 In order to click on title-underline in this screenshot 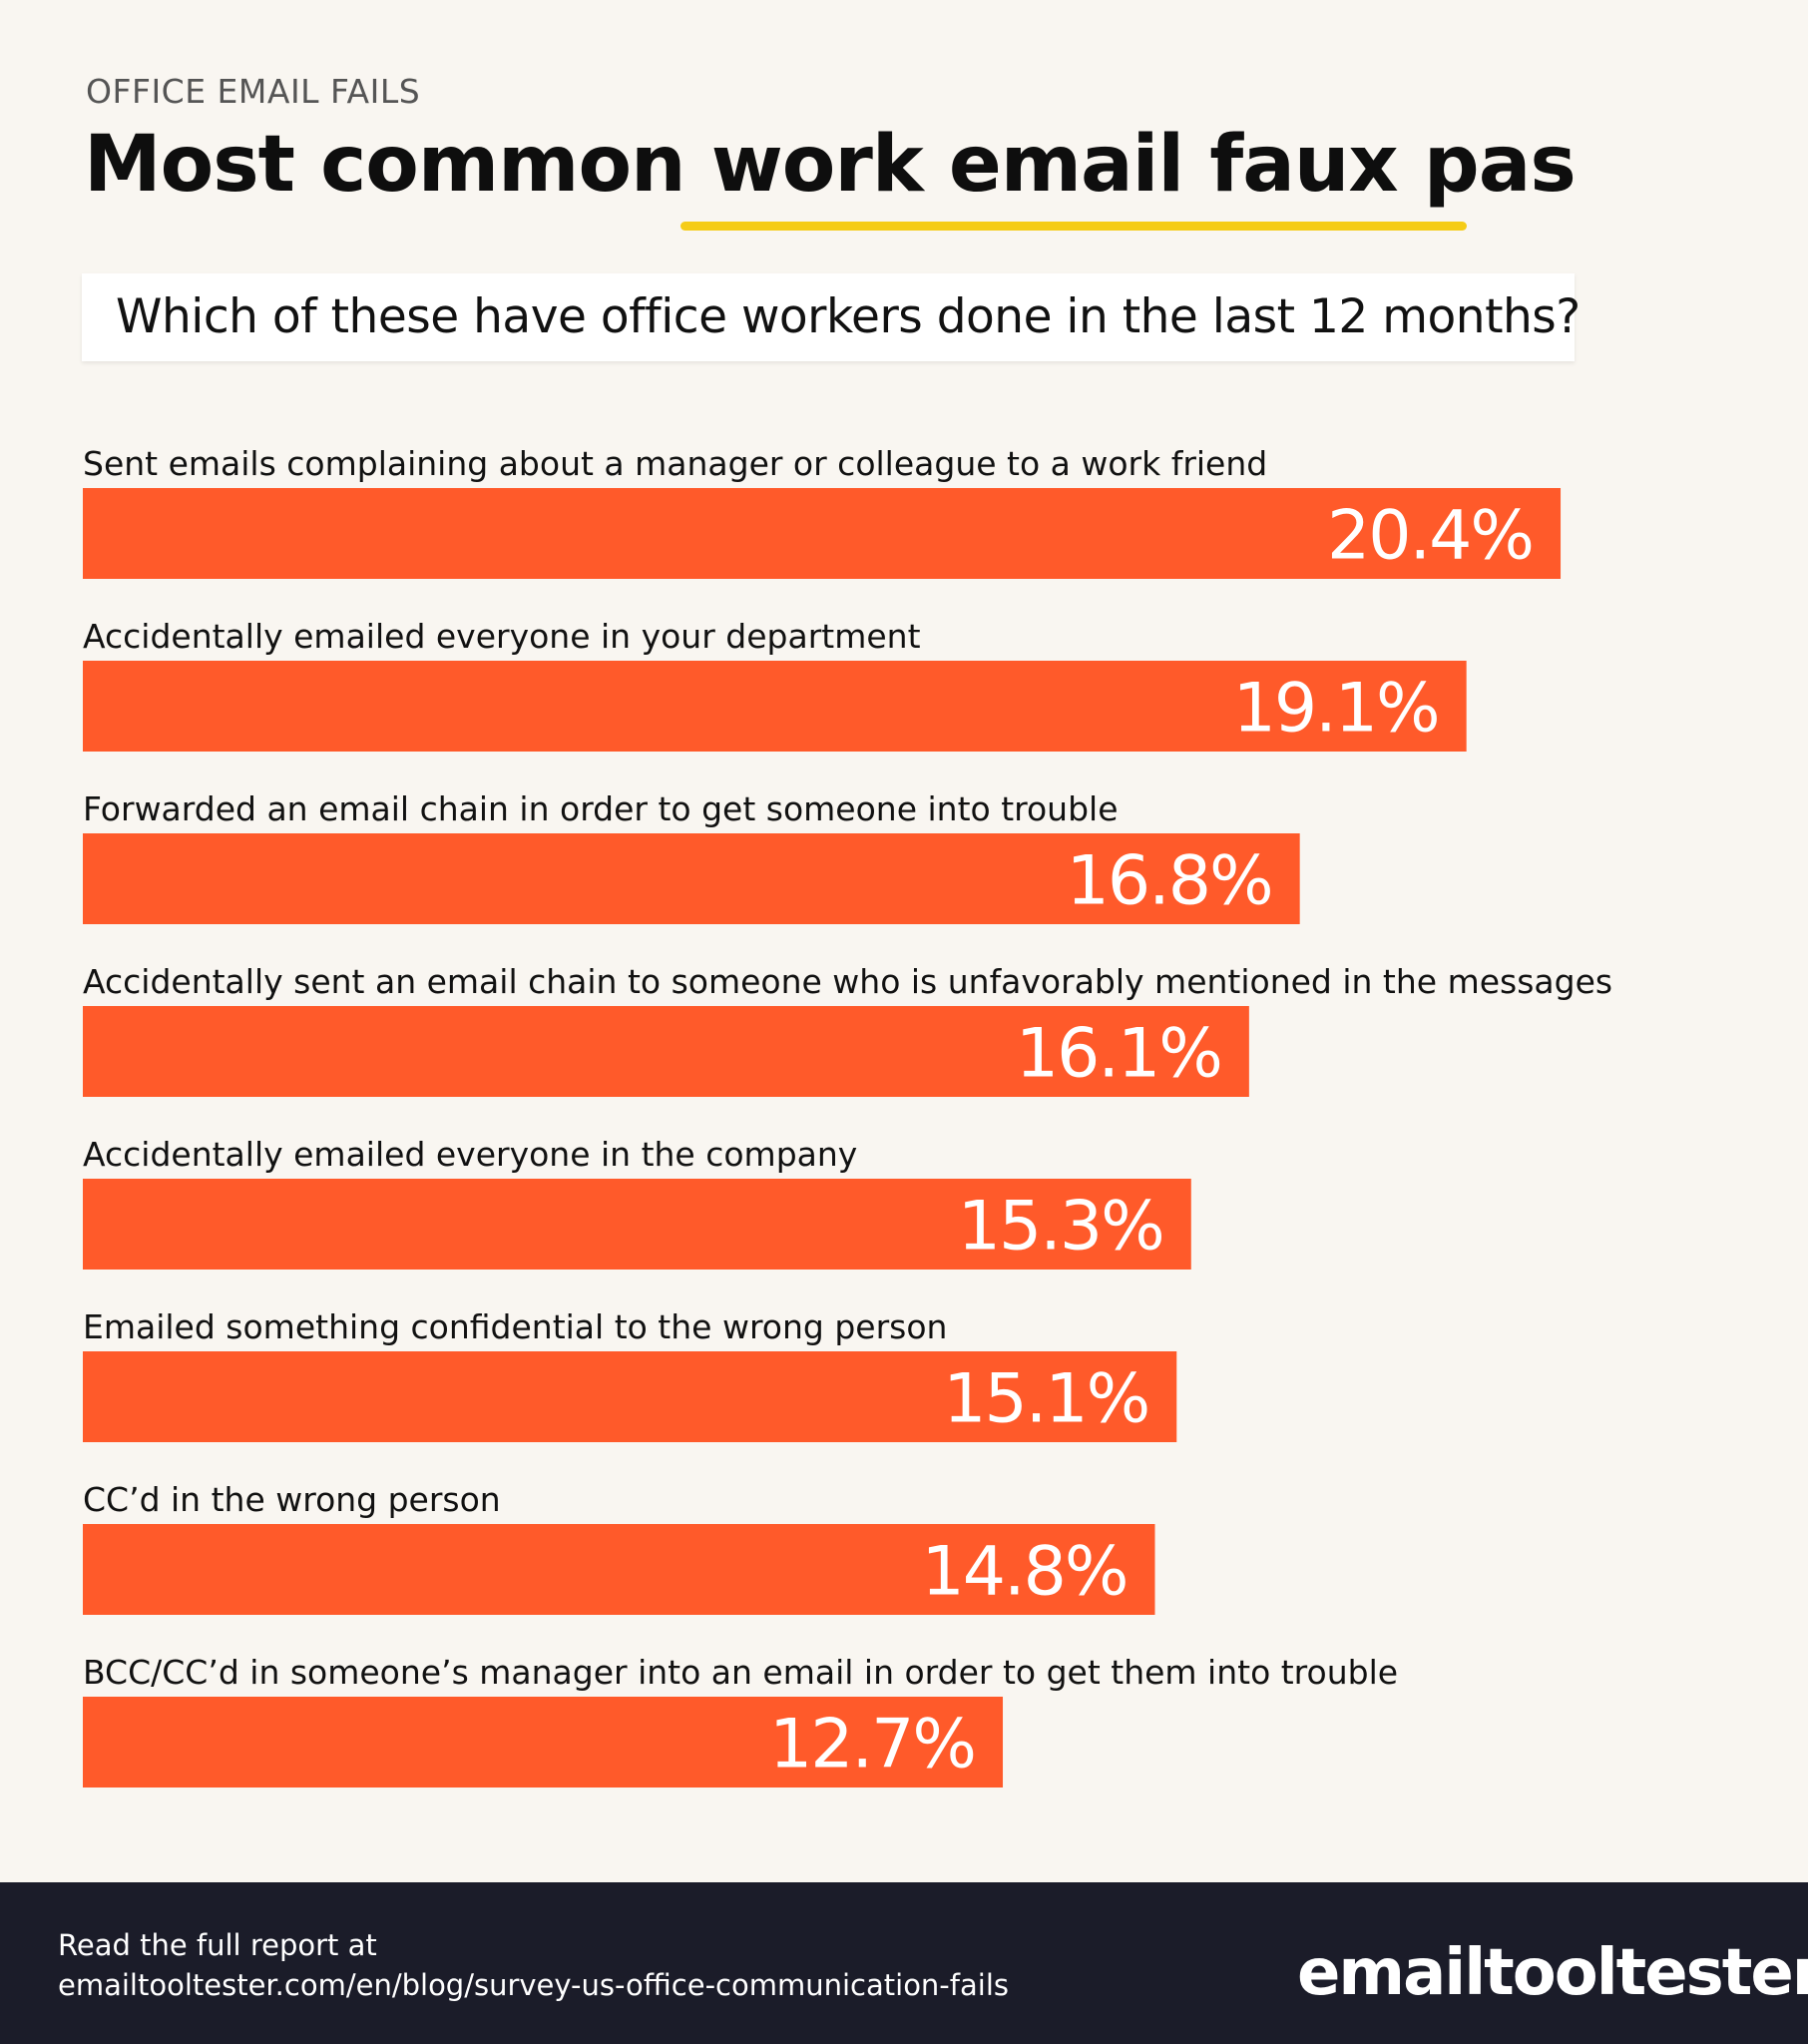, I will do `click(1073, 226)`.